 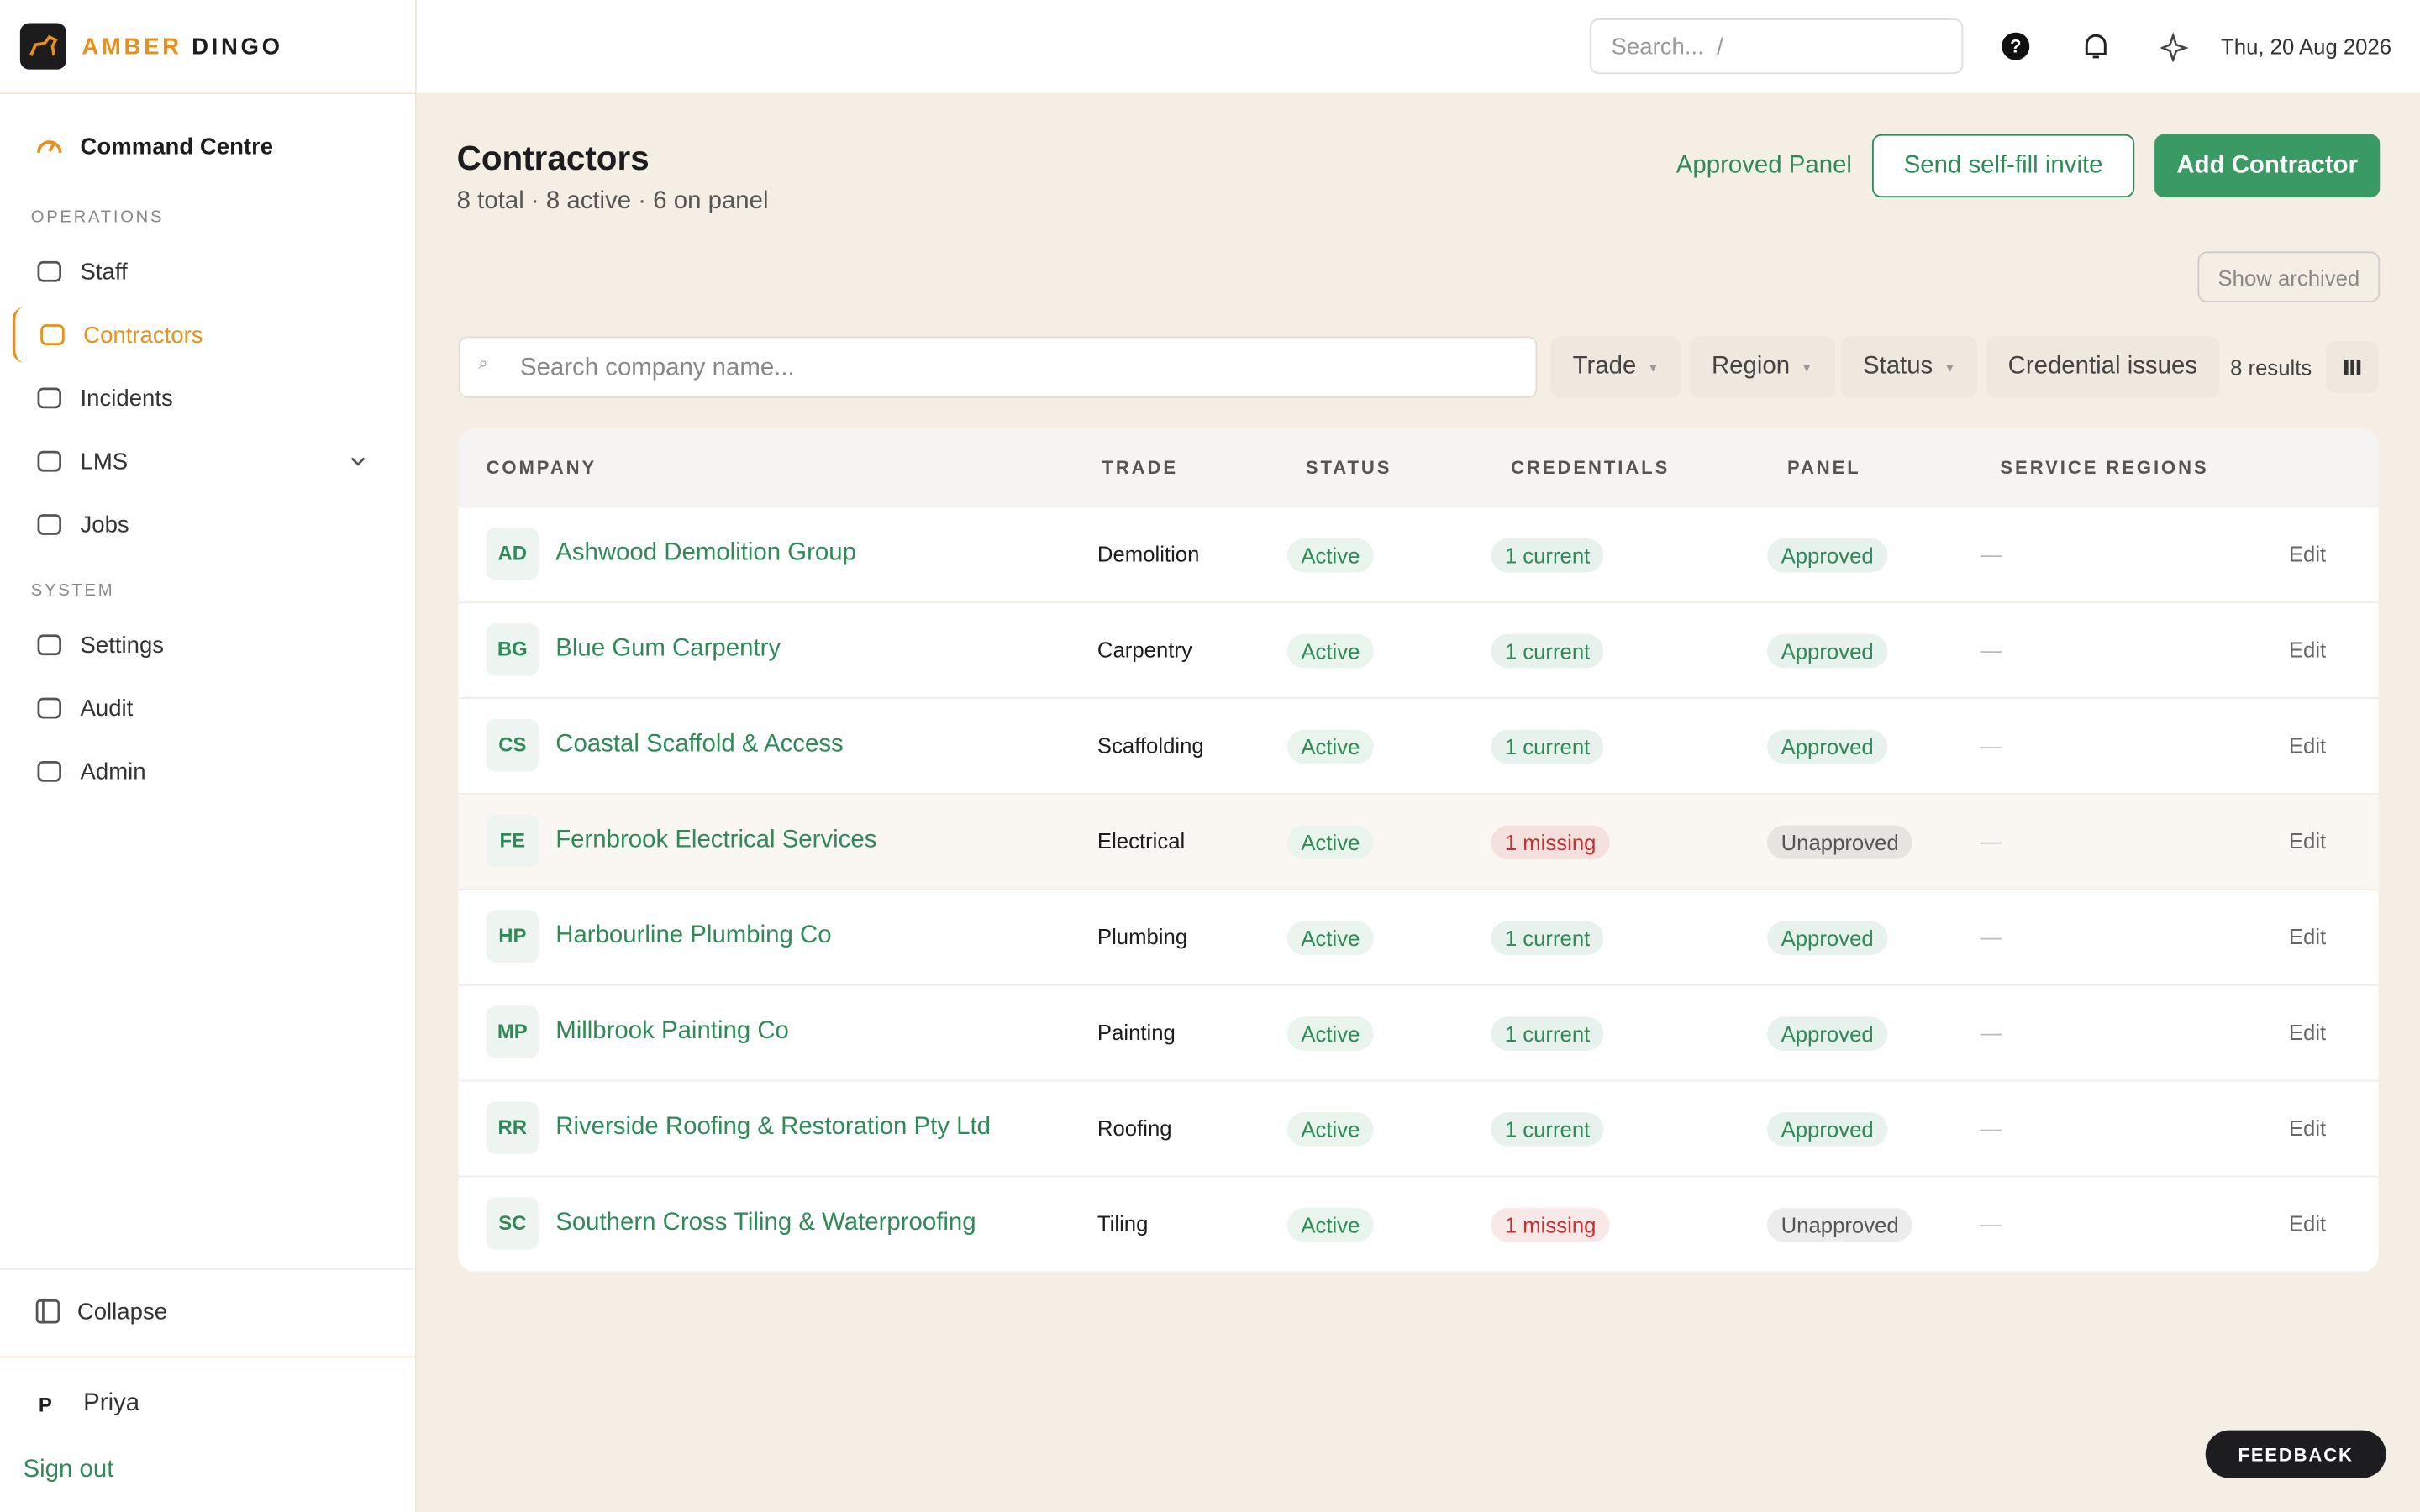 I want to click on company-name: Ashwood Demolition Group, so click(x=705, y=553).